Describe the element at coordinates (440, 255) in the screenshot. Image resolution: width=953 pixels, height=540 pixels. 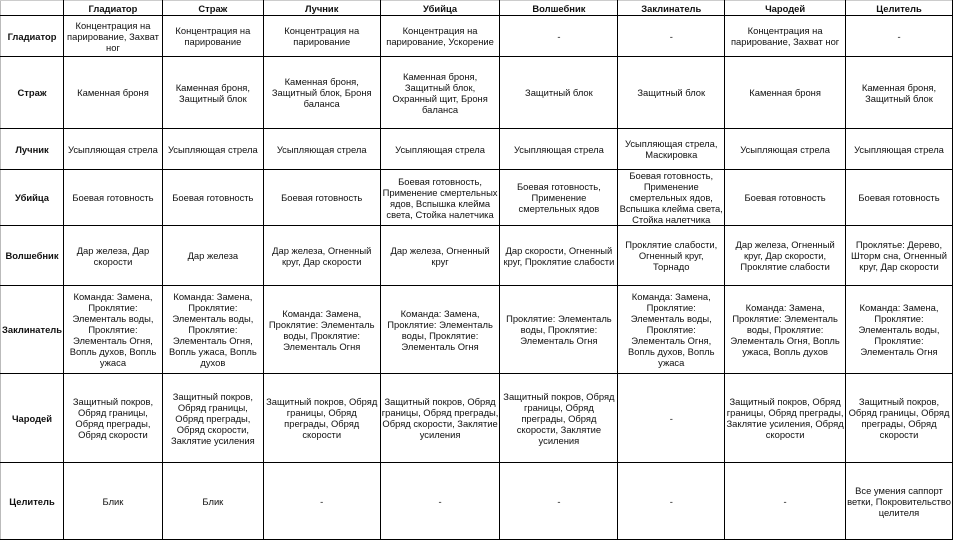
I see `table-cell: Дар железа, Огненный круг` at that location.